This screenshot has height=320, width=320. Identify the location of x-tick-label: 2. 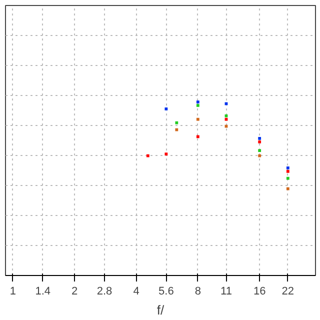
(75, 292).